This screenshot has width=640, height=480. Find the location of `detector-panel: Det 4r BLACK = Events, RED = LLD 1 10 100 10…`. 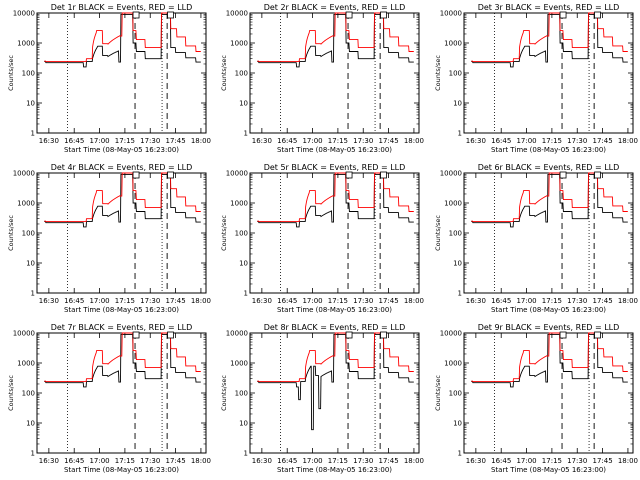

detector-panel: Det 4r BLACK = Events, RED = LLD 1 10 100 10… is located at coordinates (109, 238).